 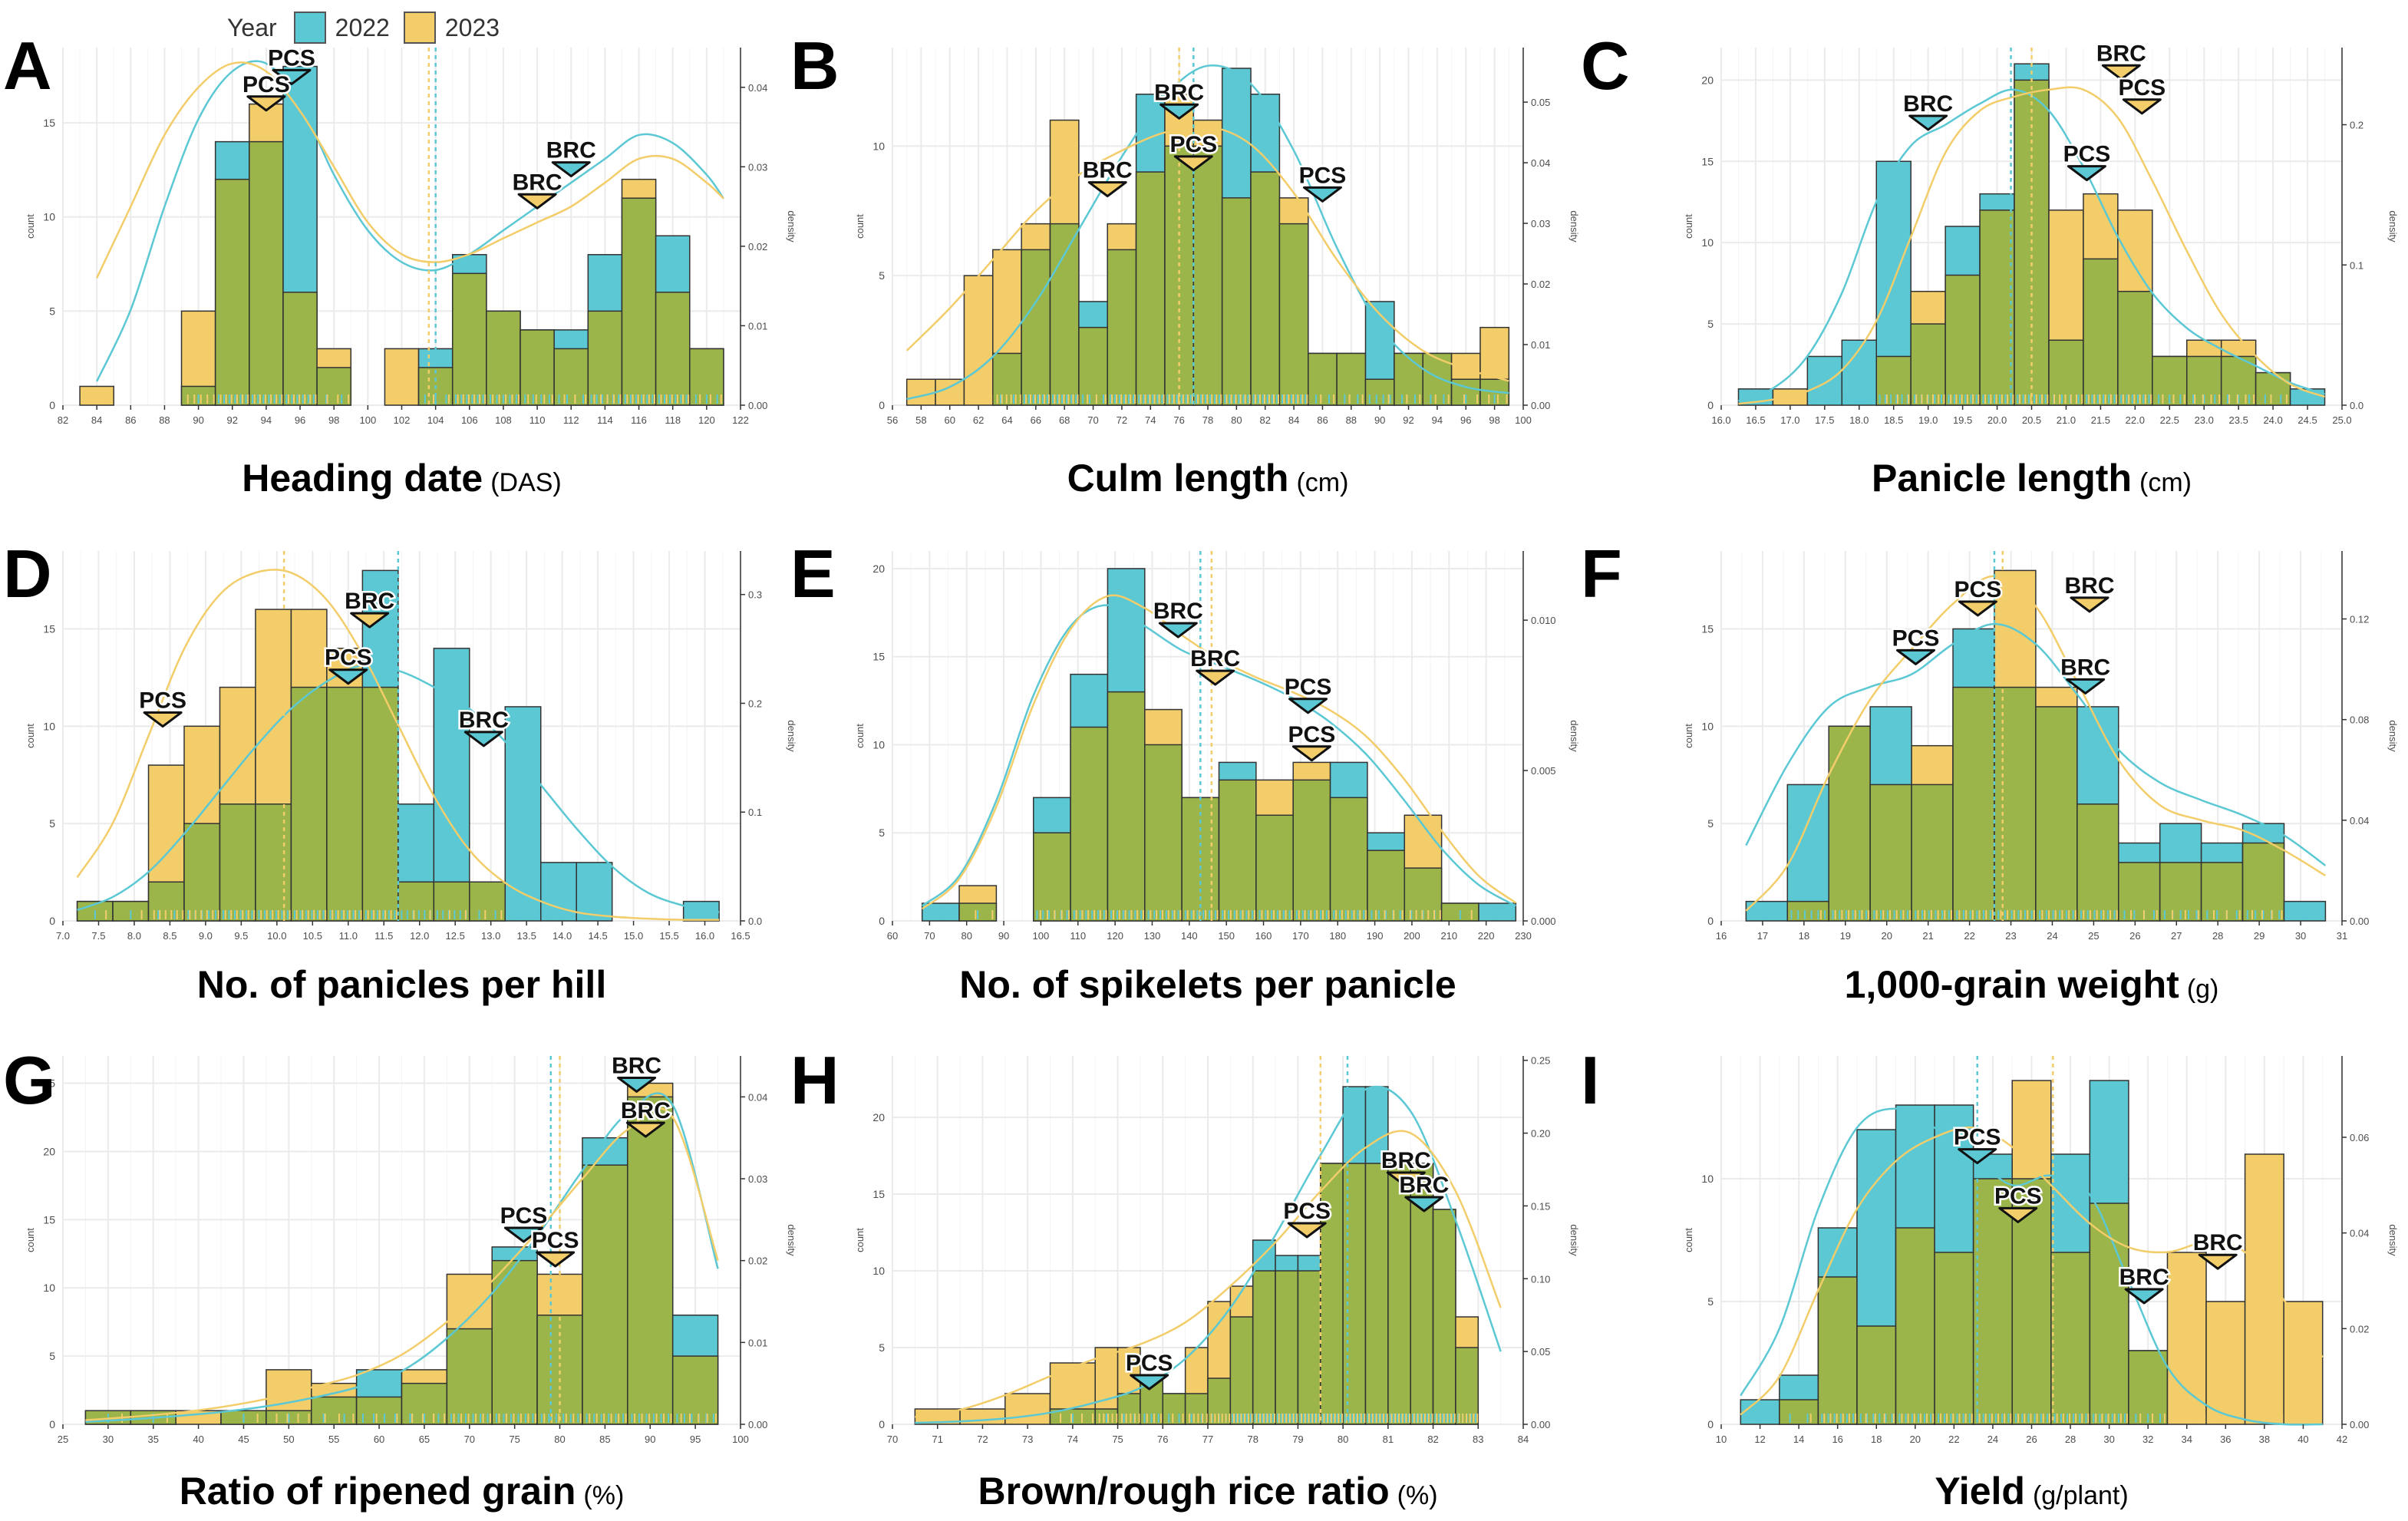 What do you see at coordinates (1523, 420) in the screenshot?
I see `panel-b-x-tick-label: 100` at bounding box center [1523, 420].